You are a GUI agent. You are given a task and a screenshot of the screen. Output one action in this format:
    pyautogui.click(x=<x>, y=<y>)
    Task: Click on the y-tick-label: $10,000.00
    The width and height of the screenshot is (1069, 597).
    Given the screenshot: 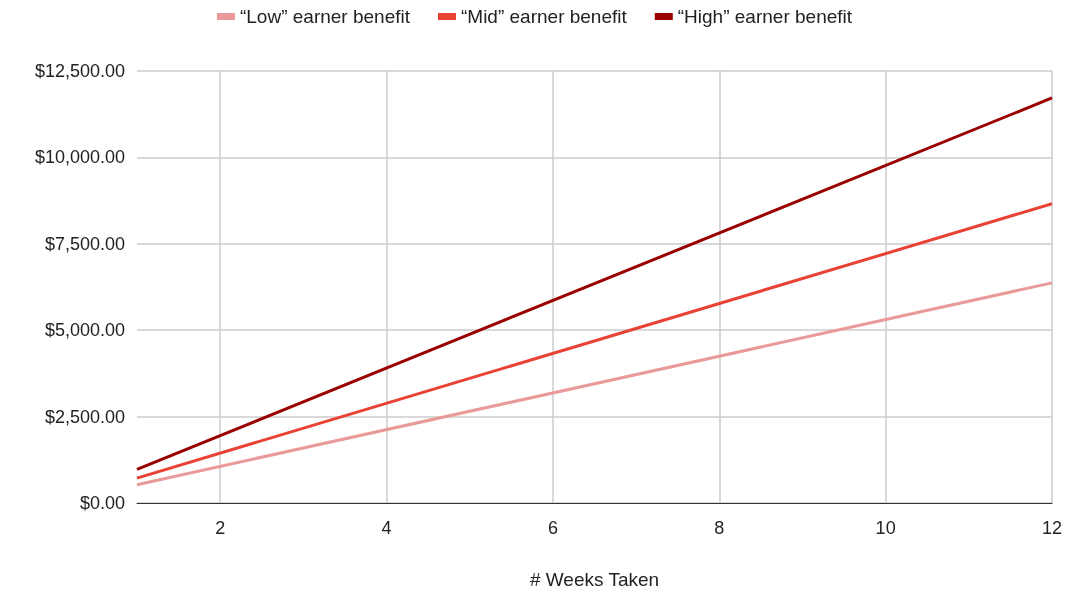 What is the action you would take?
    pyautogui.click(x=79, y=157)
    